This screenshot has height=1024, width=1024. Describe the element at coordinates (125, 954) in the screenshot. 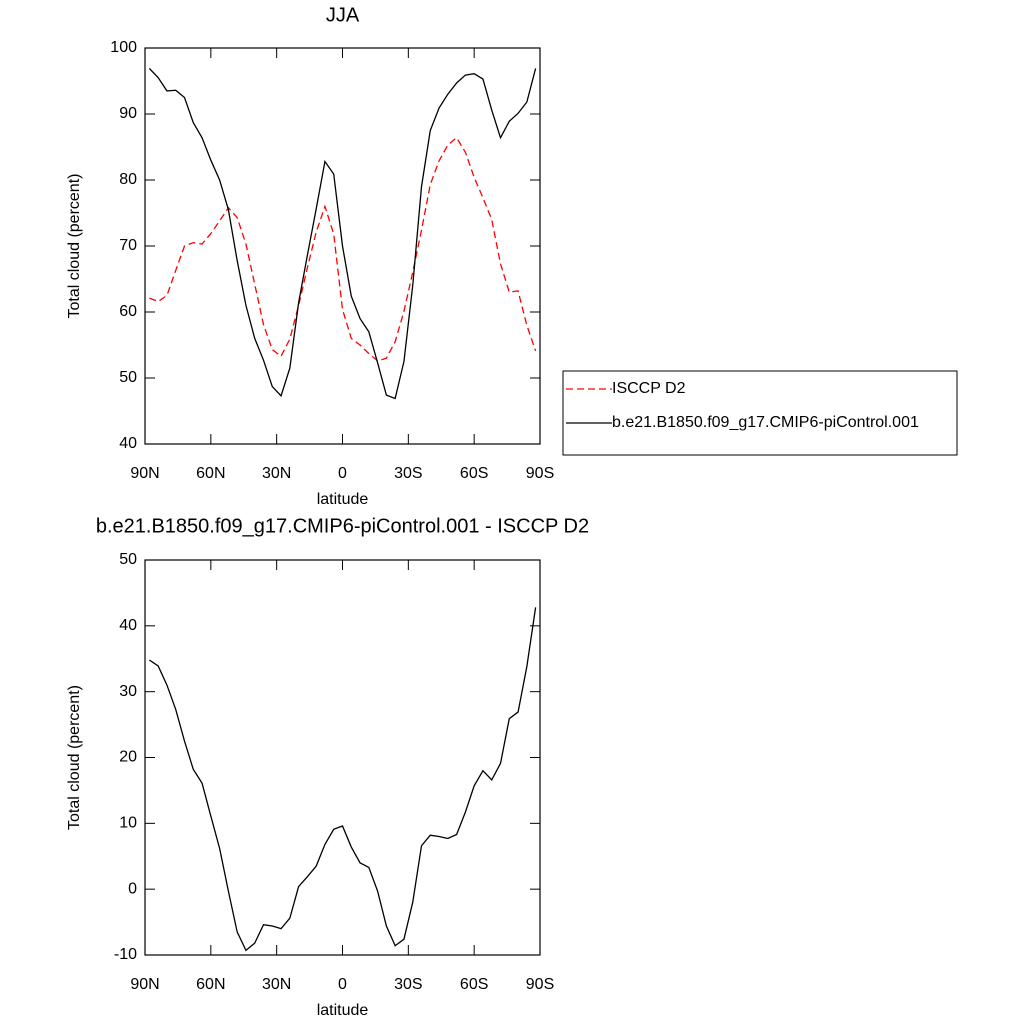

I see `y-tick-label: -10` at that location.